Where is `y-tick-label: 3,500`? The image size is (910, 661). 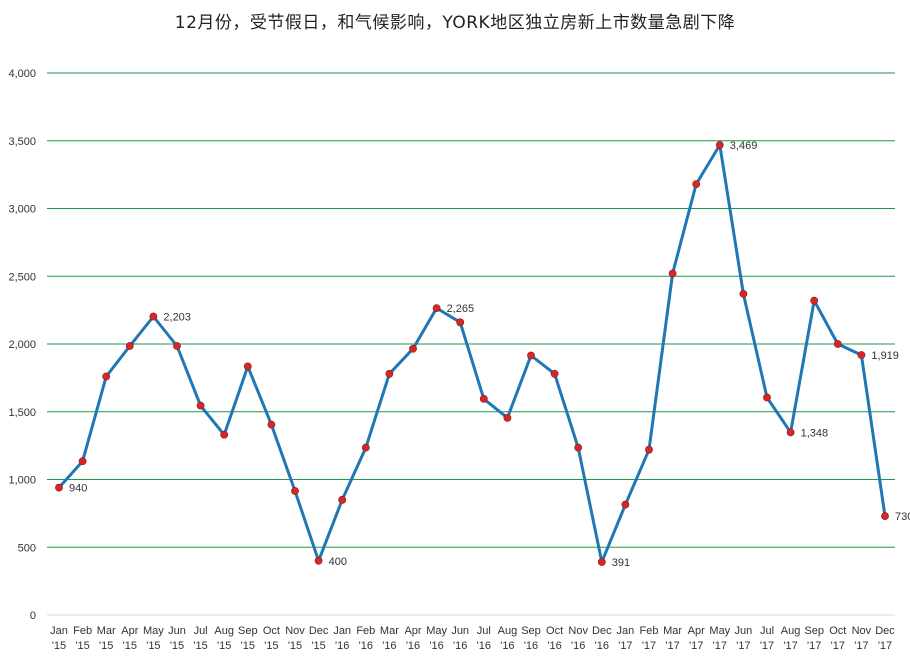 y-tick-label: 3,500 is located at coordinates (22, 142).